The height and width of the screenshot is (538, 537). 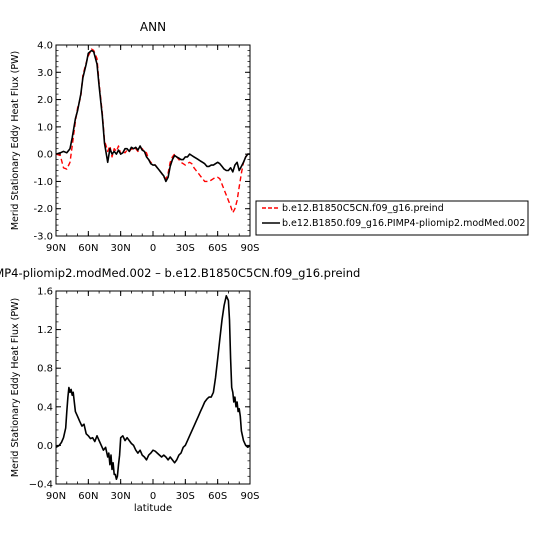 What do you see at coordinates (363, 208) in the screenshot?
I see `legend-entry-1: b.e12.B1850C5CN.f09_g16.preind` at bounding box center [363, 208].